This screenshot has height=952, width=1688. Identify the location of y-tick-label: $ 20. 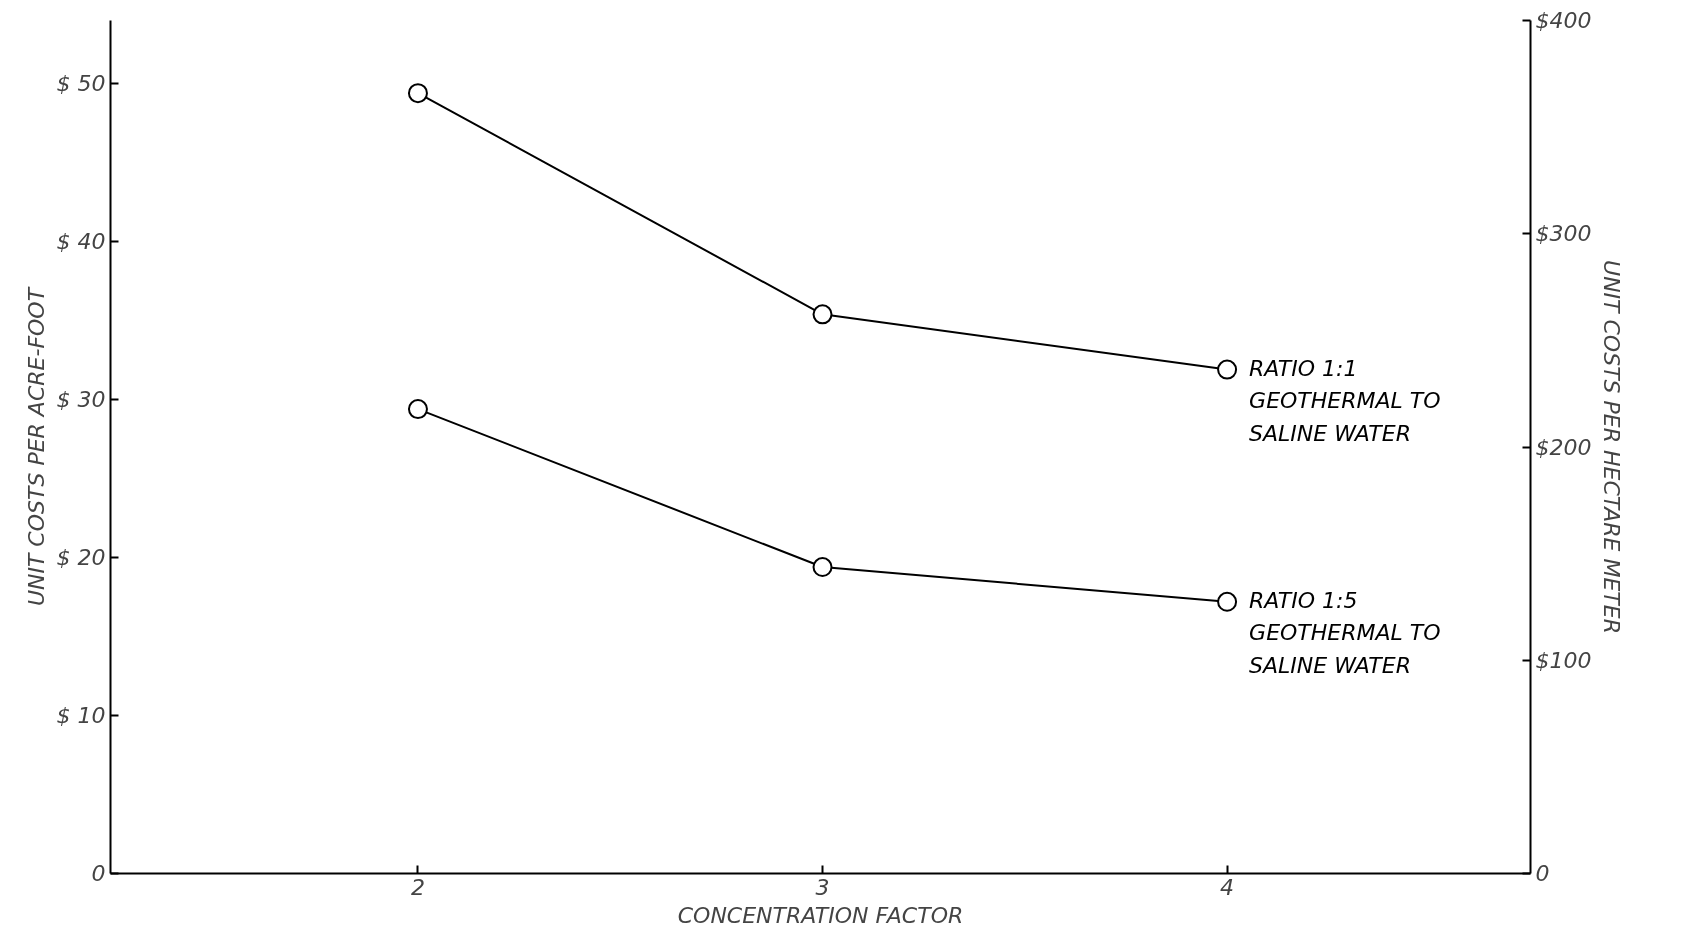
(81, 558).